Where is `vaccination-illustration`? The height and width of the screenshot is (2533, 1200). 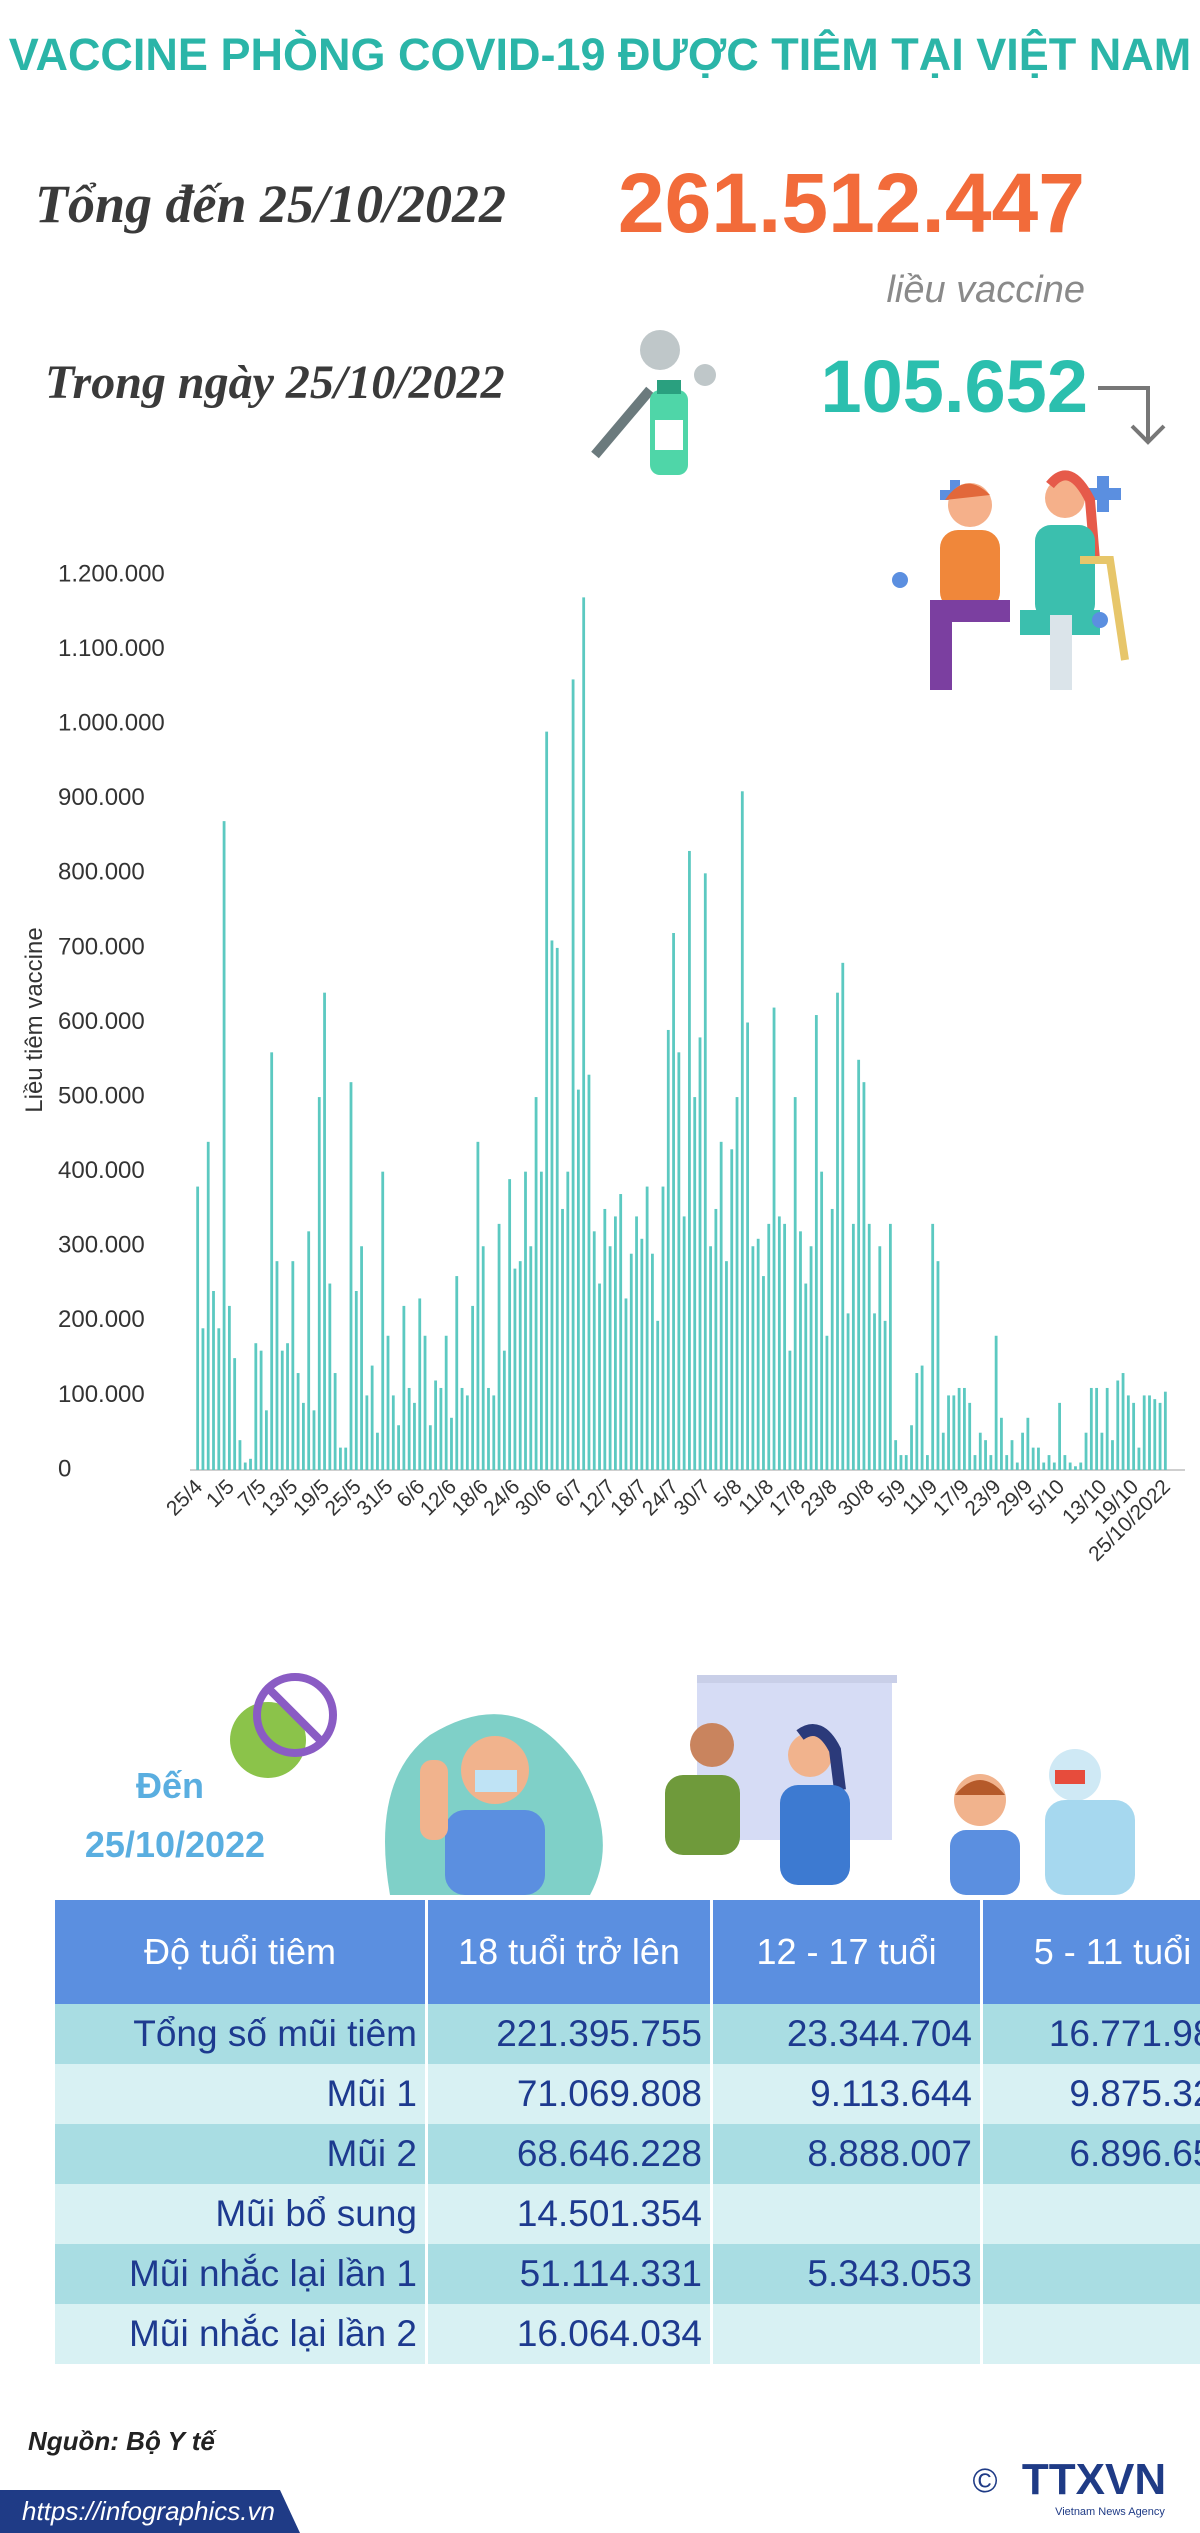 vaccination-illustration is located at coordinates (1010, 580).